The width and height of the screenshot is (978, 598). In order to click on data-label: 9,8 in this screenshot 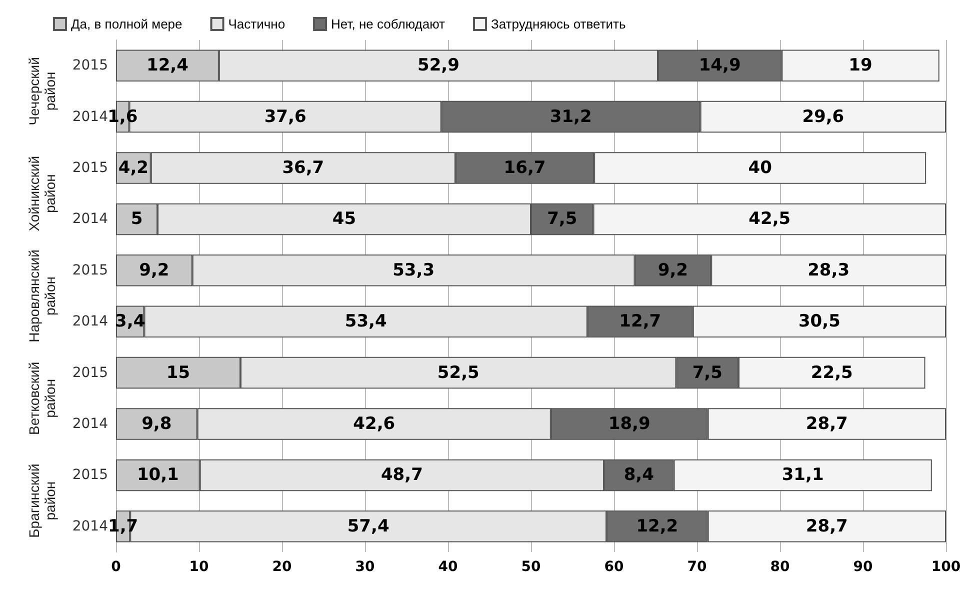, I will do `click(157, 424)`.